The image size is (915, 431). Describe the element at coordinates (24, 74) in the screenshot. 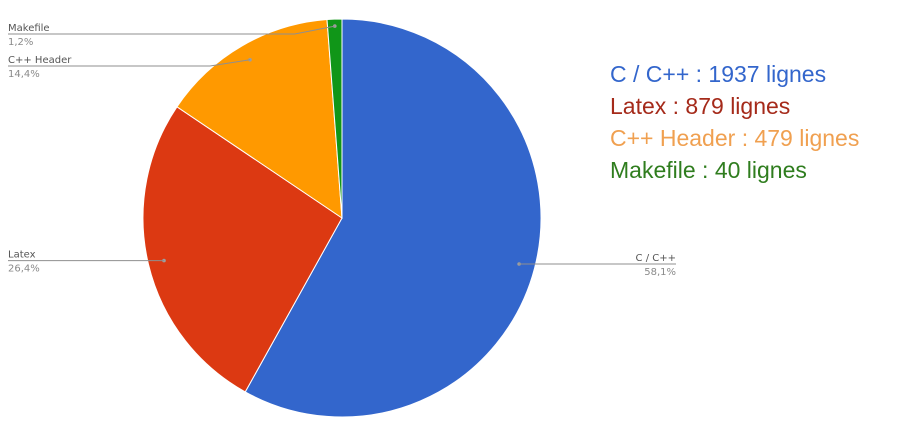

I see `slice-percent-cpp-header: 14,4%` at that location.